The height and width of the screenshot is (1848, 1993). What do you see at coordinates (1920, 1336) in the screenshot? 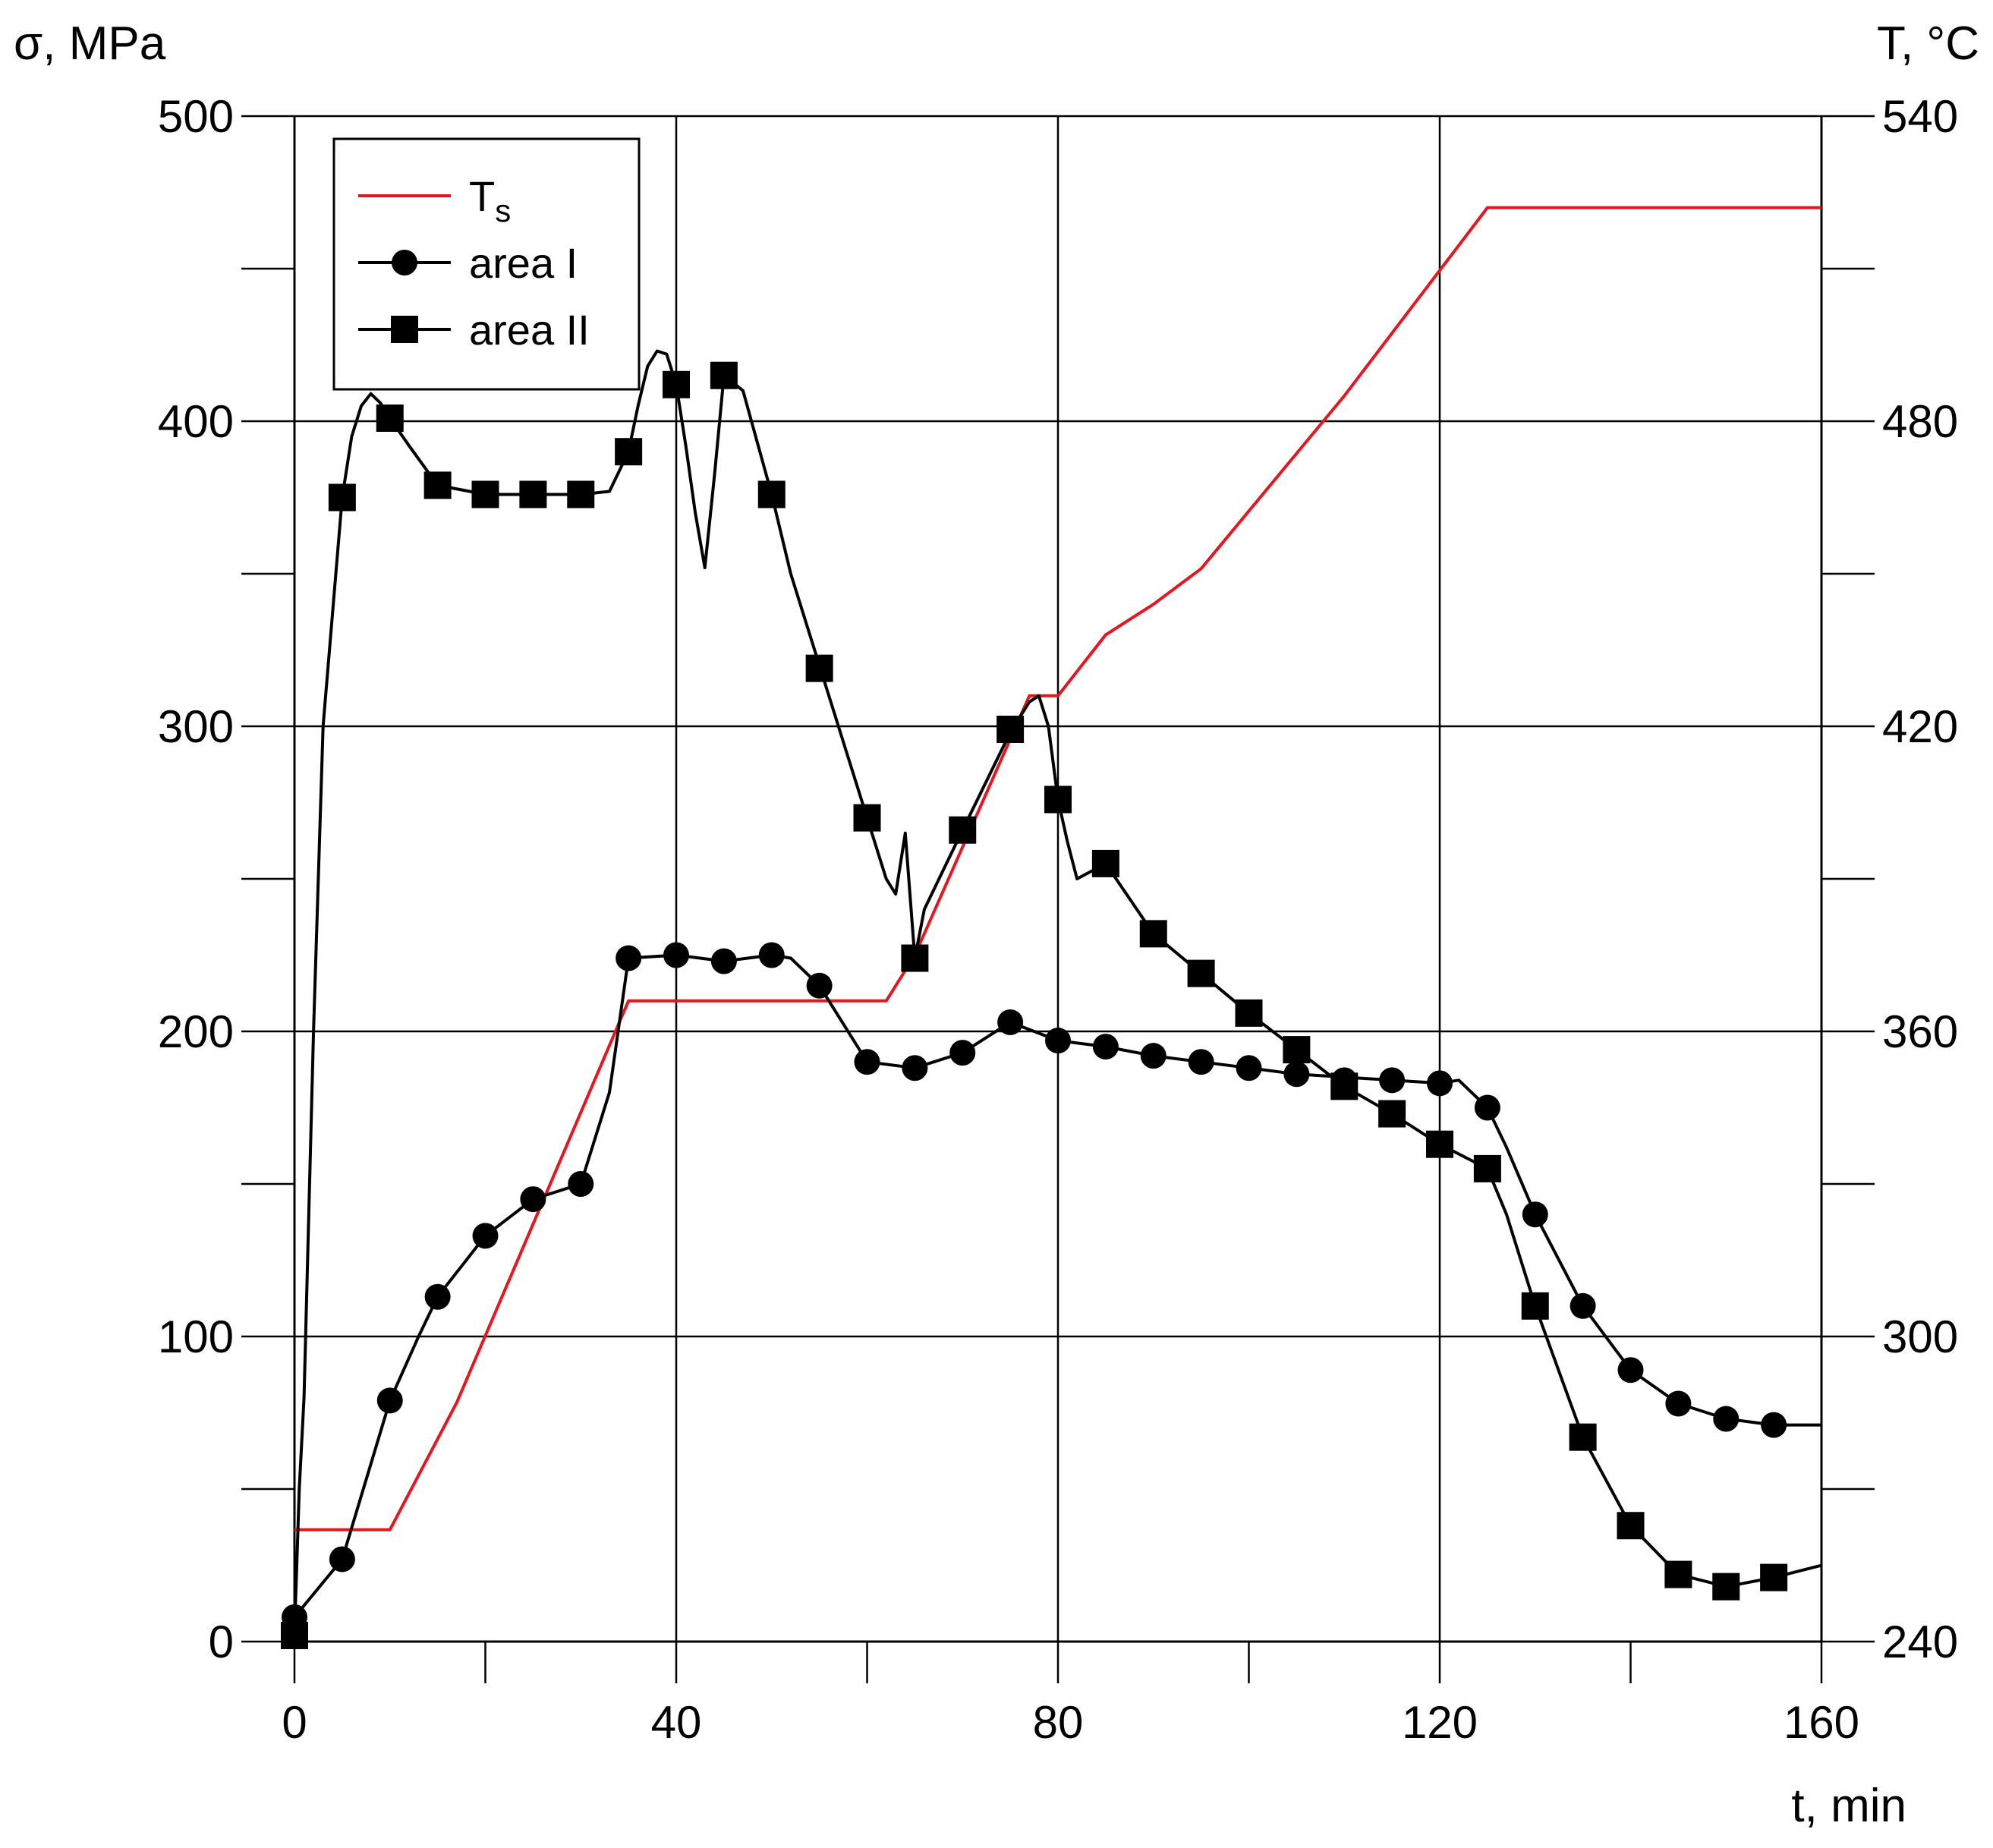
I see `y-right-tick-label: 300` at bounding box center [1920, 1336].